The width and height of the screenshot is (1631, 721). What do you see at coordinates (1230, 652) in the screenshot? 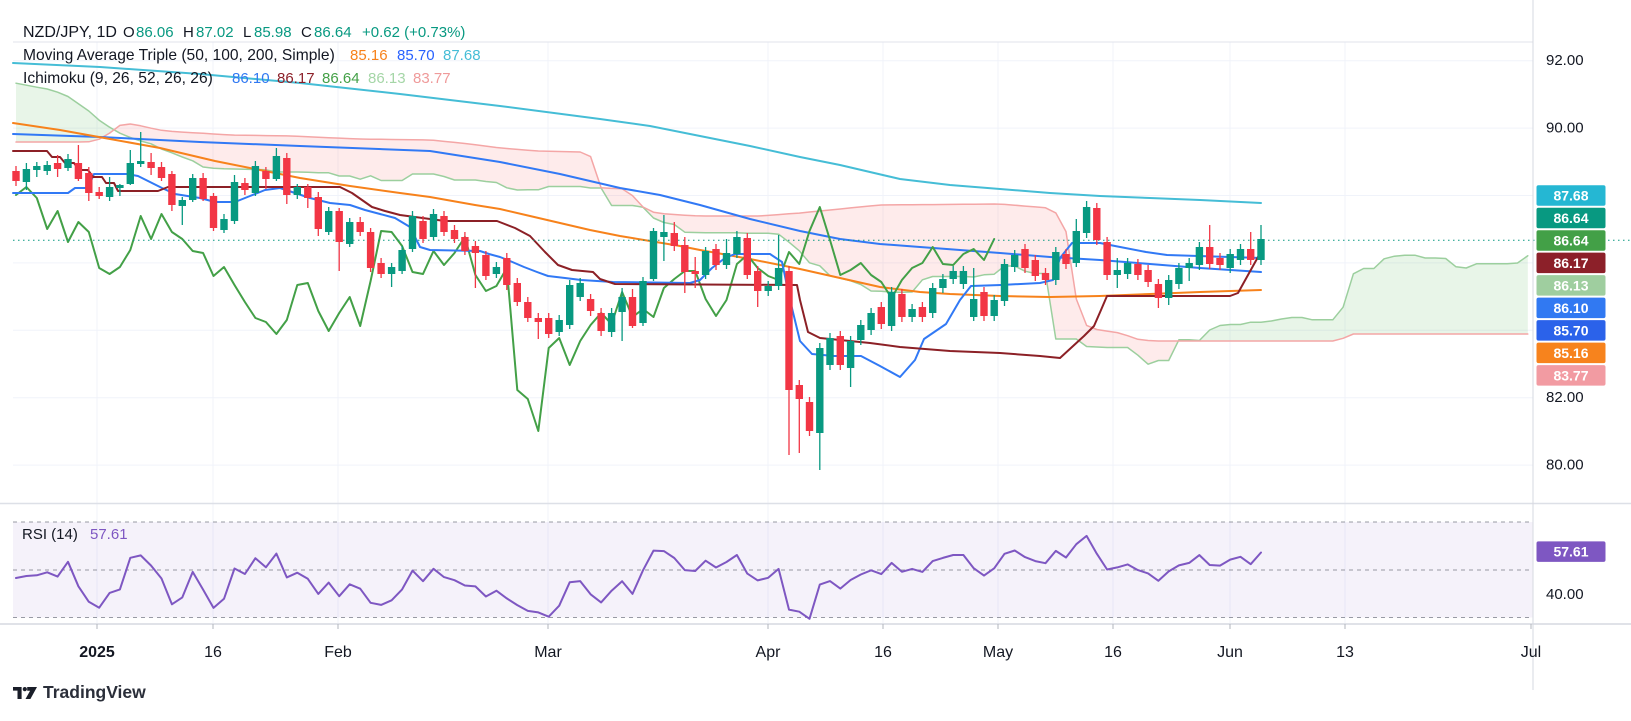
I see `svg-text: Jun` at bounding box center [1230, 652].